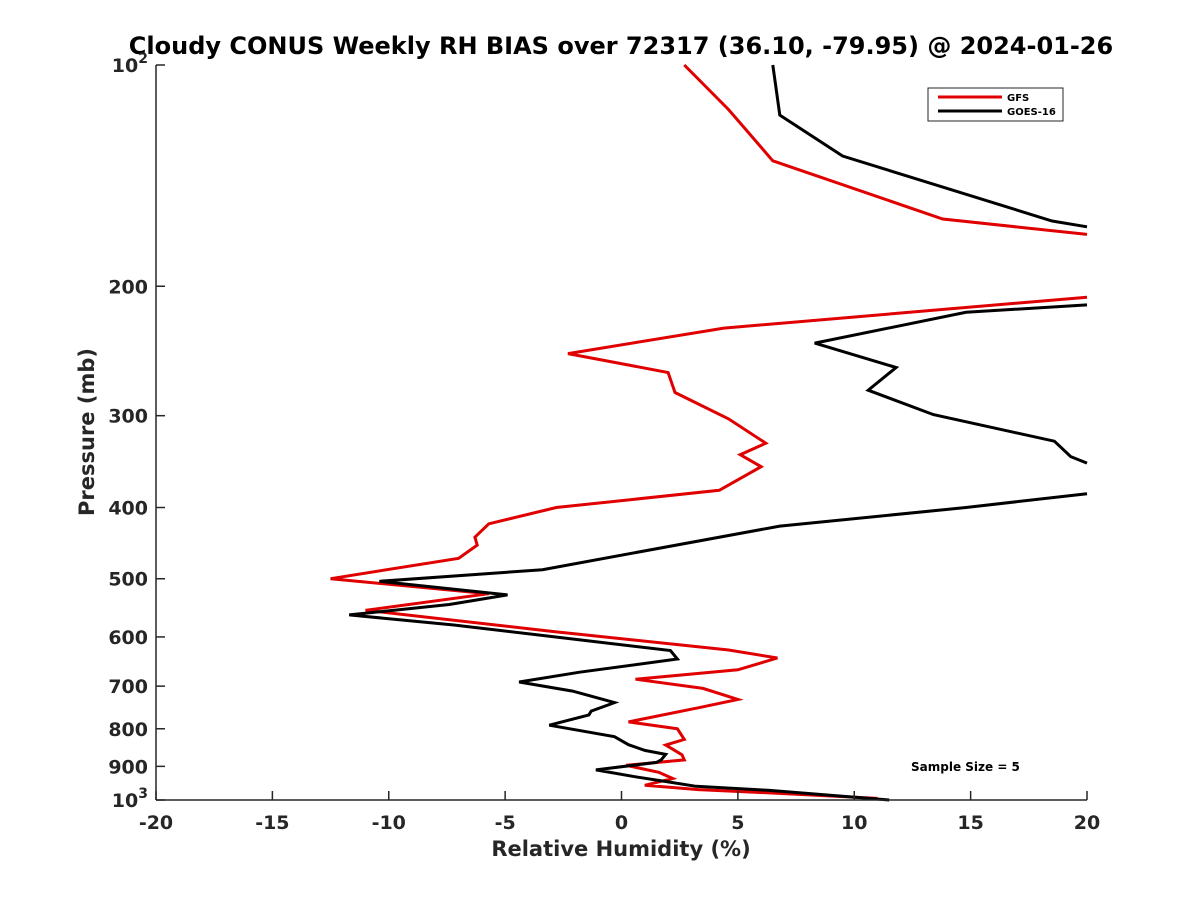 This screenshot has width=1200, height=900. What do you see at coordinates (128, 730) in the screenshot?
I see `y-tick-label: 800` at bounding box center [128, 730].